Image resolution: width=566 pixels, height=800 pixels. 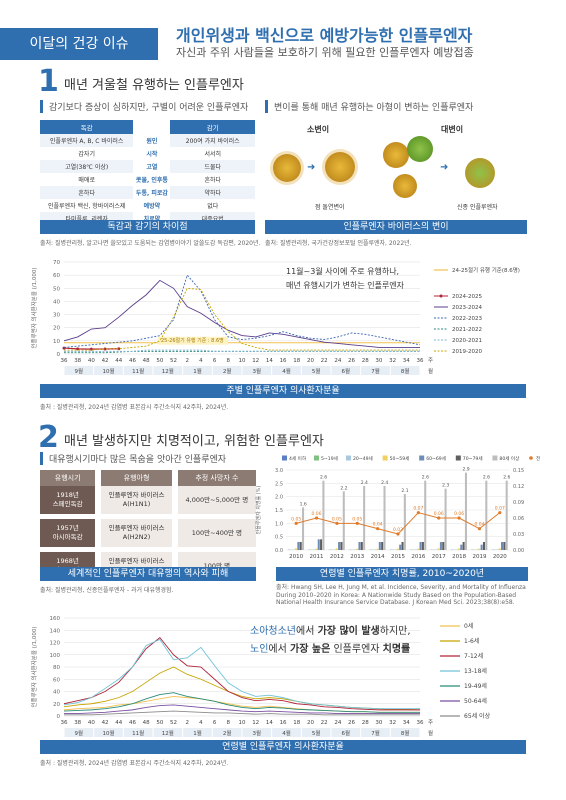 I want to click on total-label: 0.03, so click(x=398, y=530).